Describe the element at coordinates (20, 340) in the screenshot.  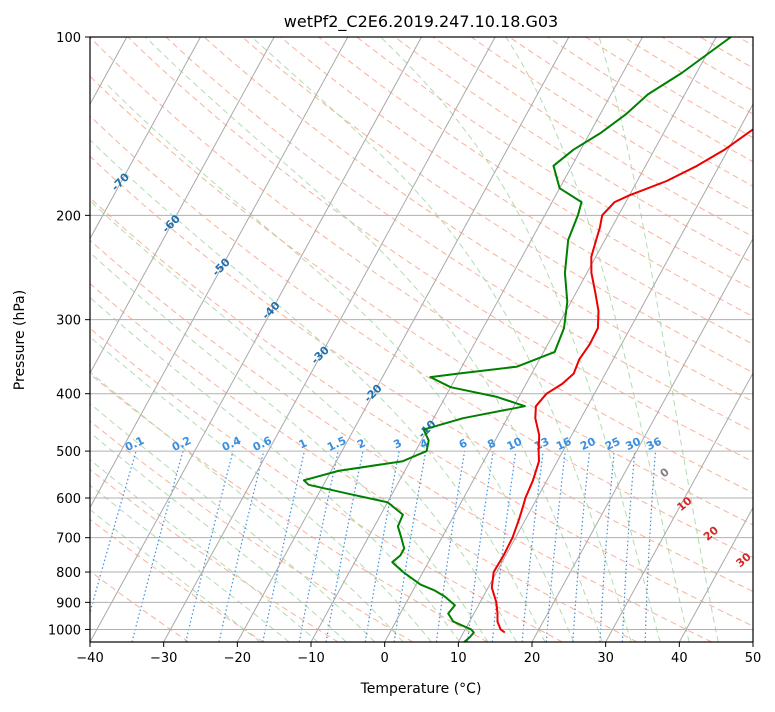
I see `y-axis-label: Pressure (hPa)` at that location.